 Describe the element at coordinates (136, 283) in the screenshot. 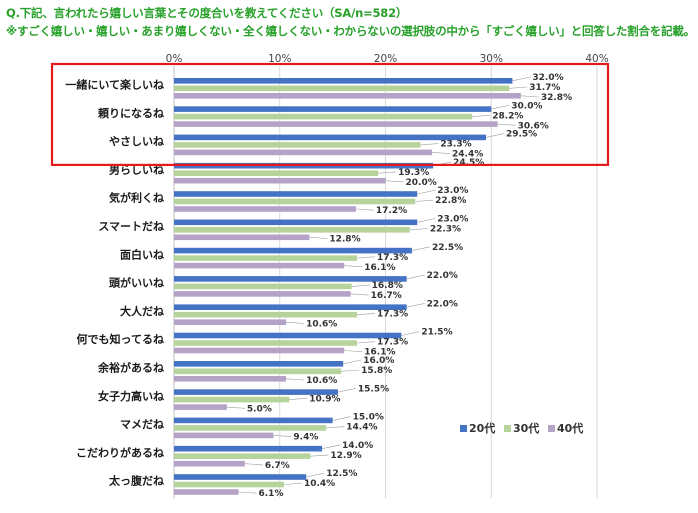

I see `category-label: 頭がいいね` at that location.